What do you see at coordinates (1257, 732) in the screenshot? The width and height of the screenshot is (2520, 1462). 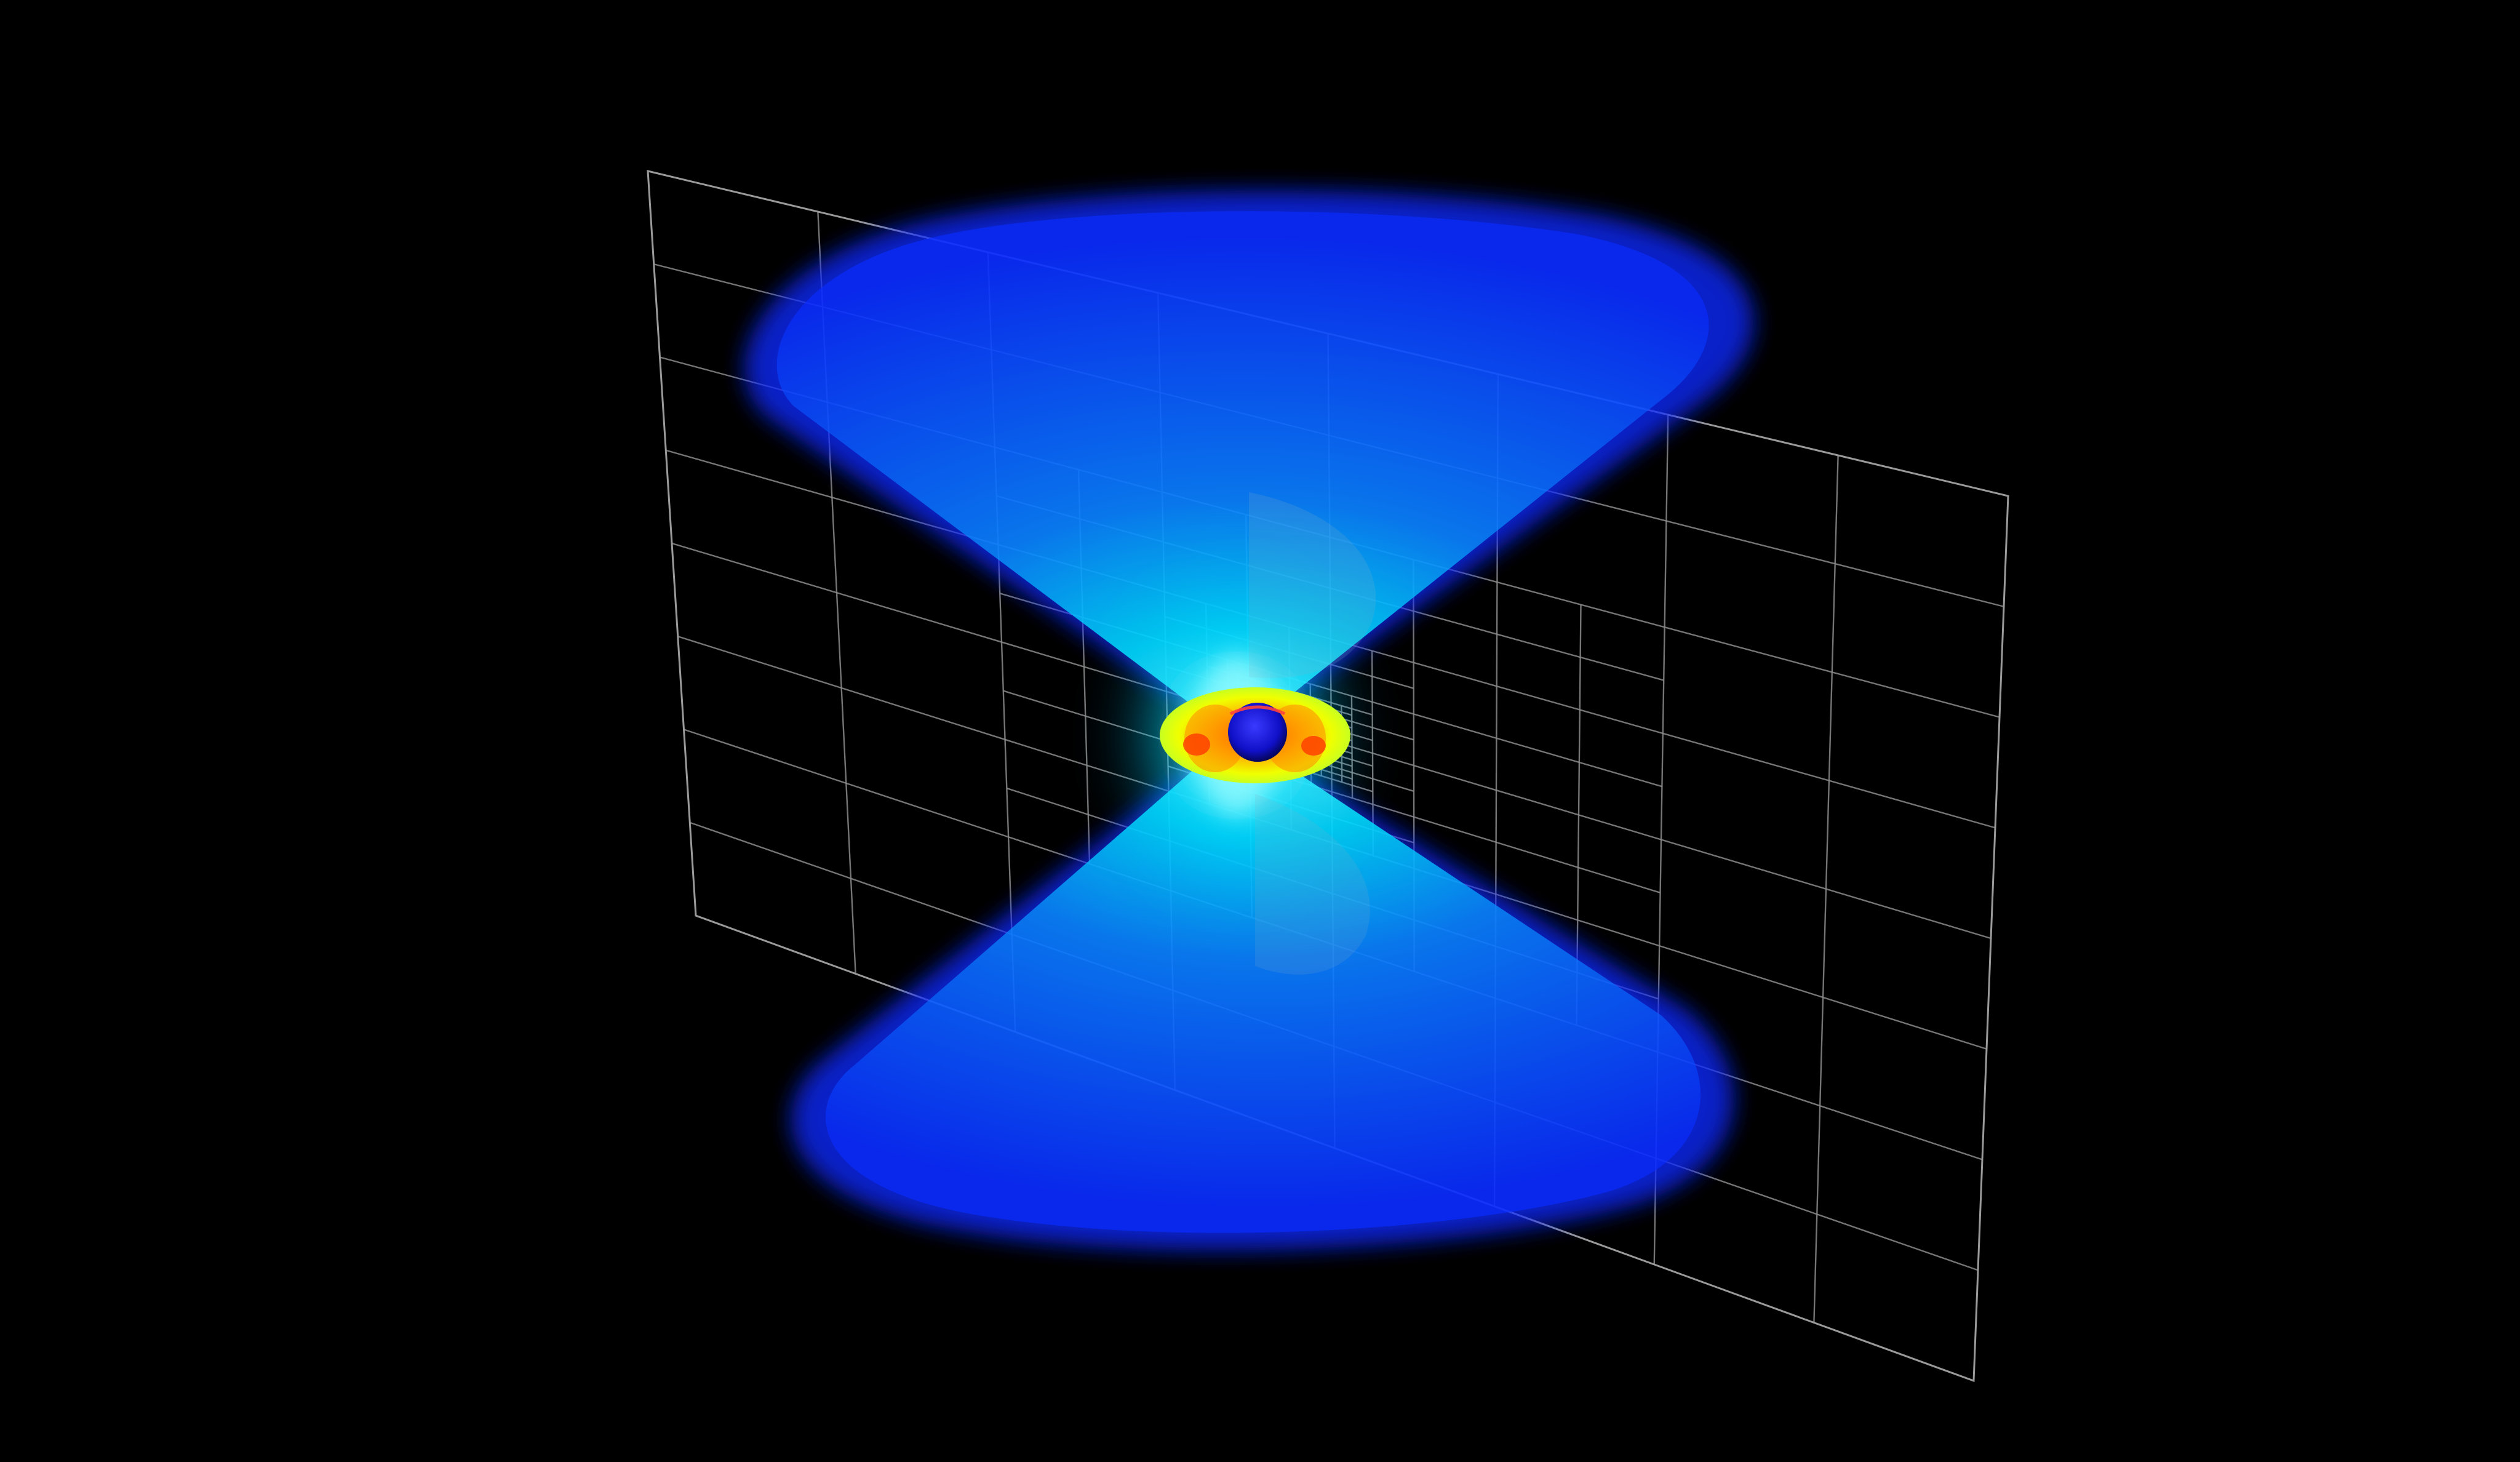 I see `central-sphere` at bounding box center [1257, 732].